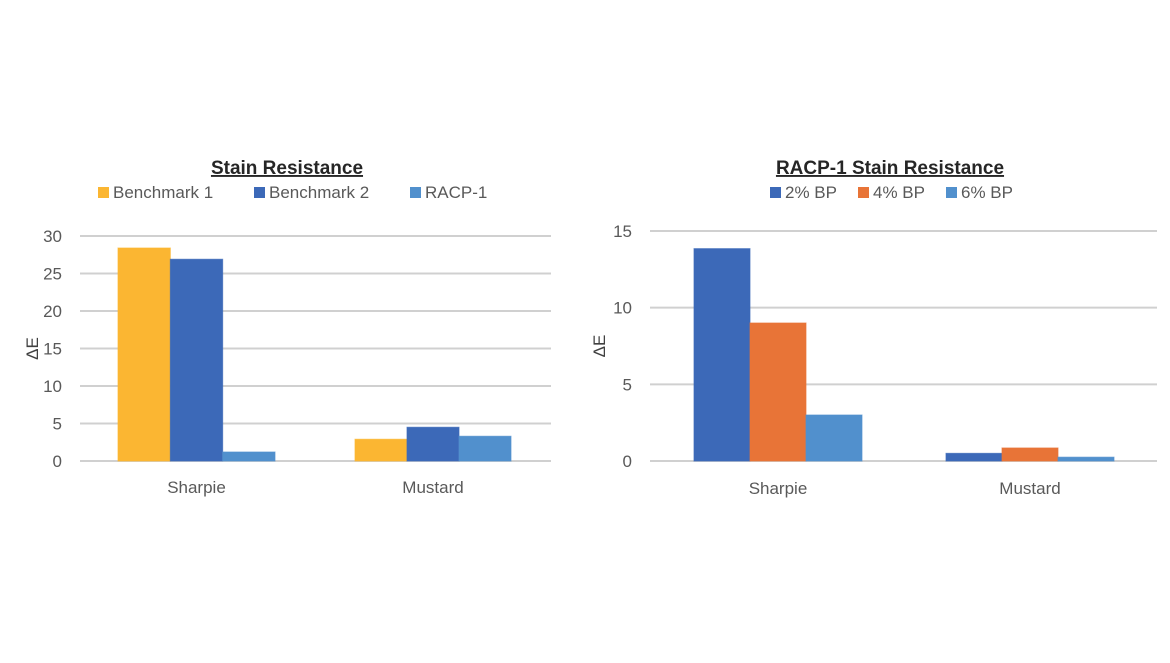  What do you see at coordinates (899, 192) in the screenshot?
I see `legend-label: 4% BP` at bounding box center [899, 192].